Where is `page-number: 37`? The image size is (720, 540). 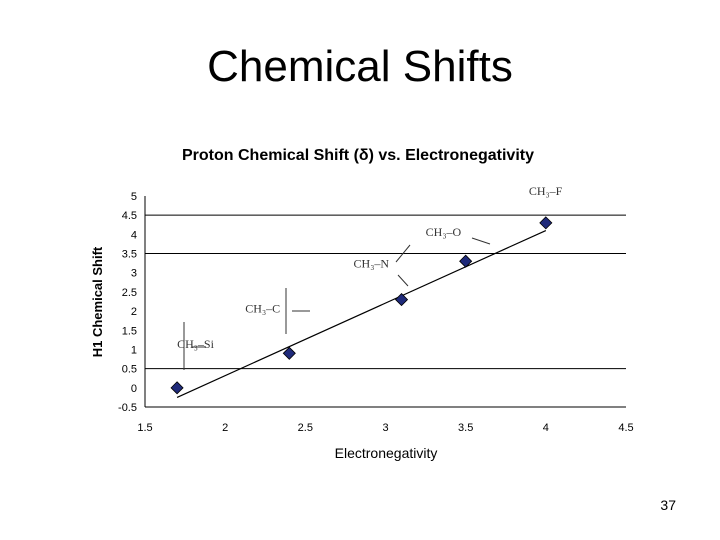
page-number: 37 is located at coordinates (668, 505).